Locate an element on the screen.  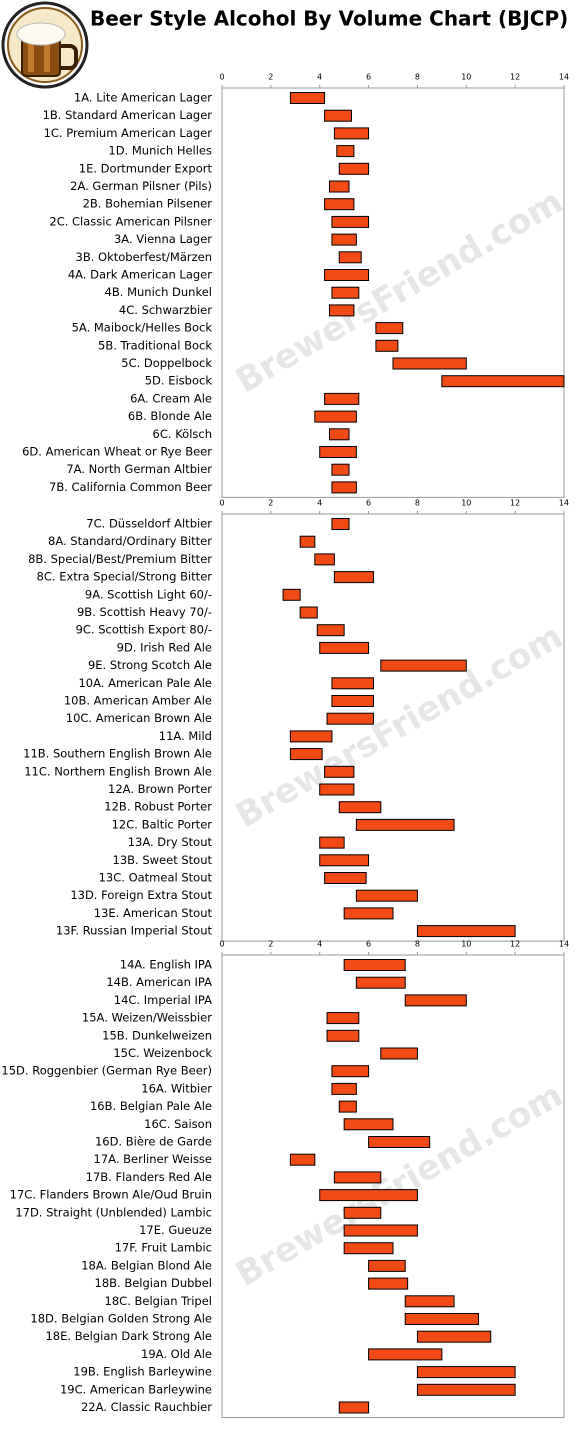
category-label: 15D. Roggenbier (German Rye Beer) is located at coordinates (106, 1071).